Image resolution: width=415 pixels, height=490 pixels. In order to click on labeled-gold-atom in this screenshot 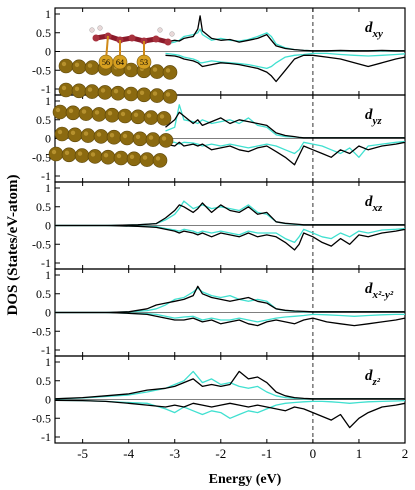, I will do `click(120, 62)`.